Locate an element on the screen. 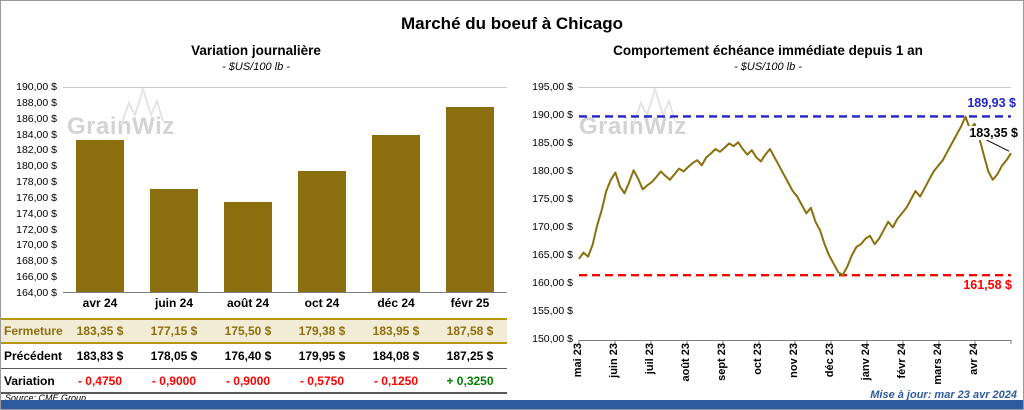 The image size is (1024, 410). table-cell: - 0,4750 is located at coordinates (100, 380).